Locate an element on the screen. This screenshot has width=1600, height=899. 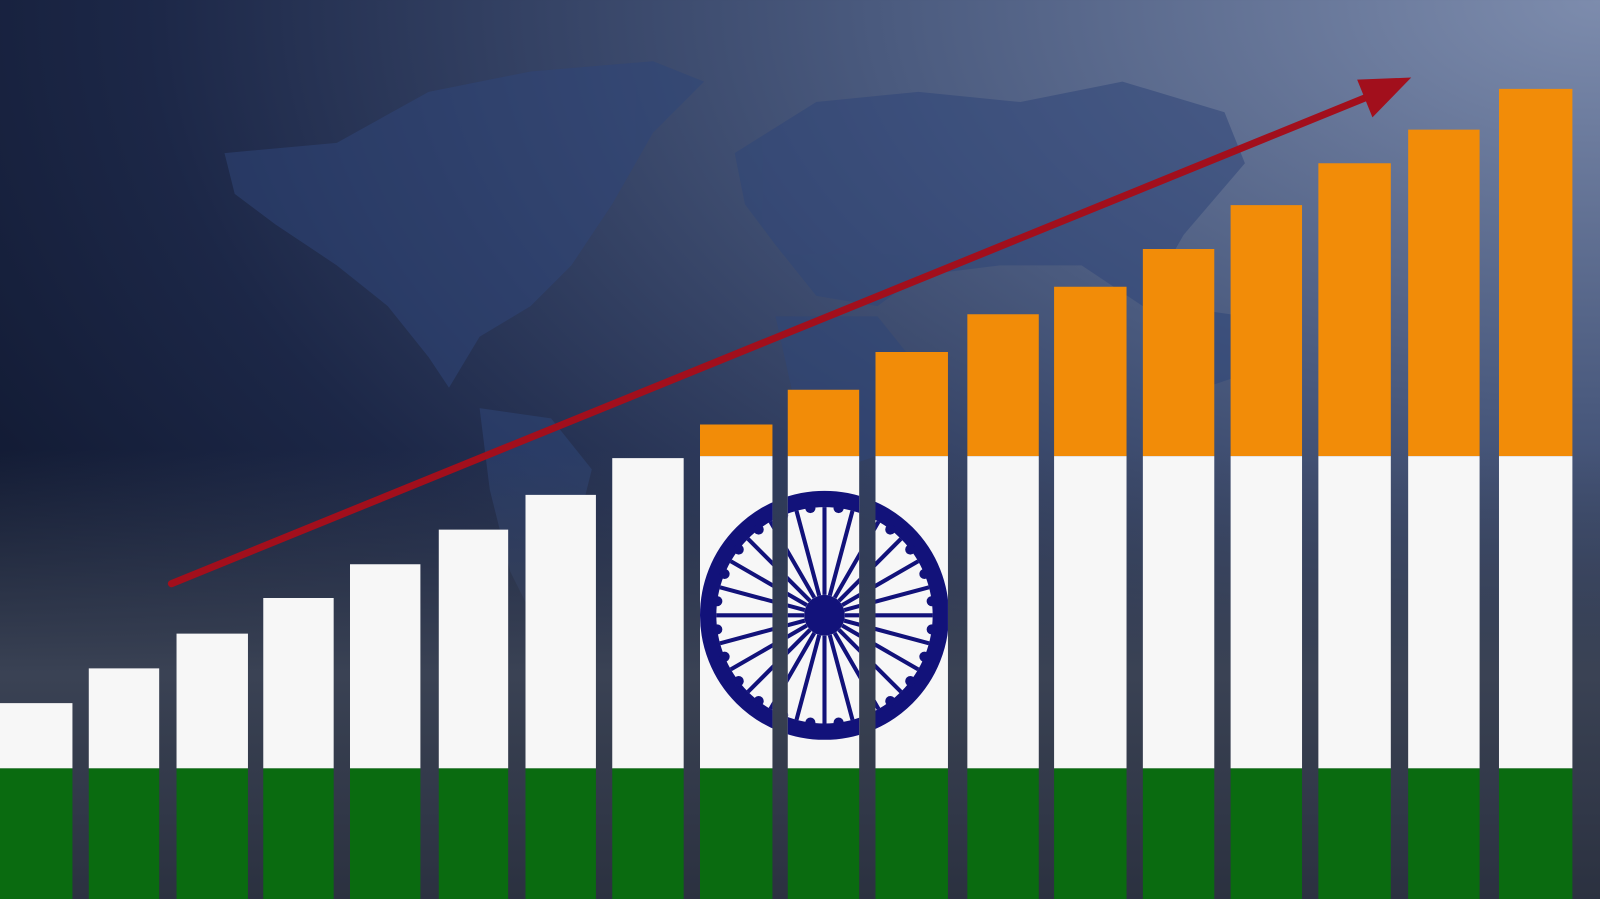
green-stripe is located at coordinates (786, 833).